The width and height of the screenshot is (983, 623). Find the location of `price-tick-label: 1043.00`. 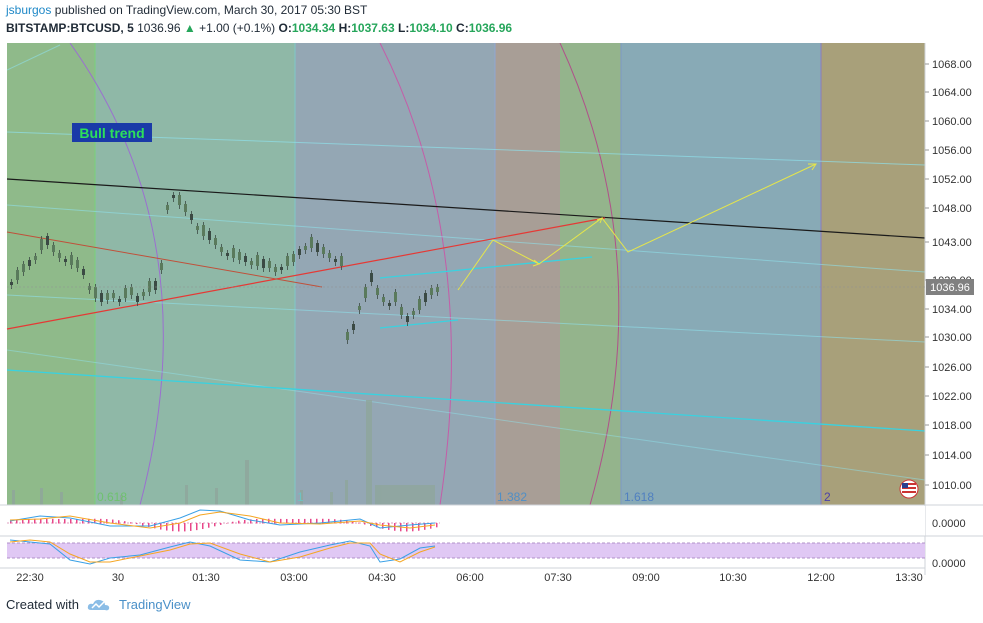

price-tick-label: 1043.00 is located at coordinates (952, 243).